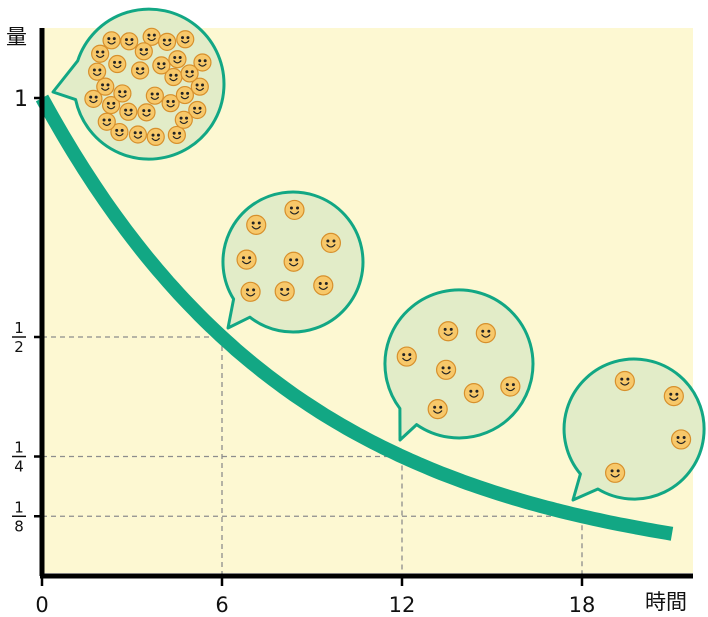 This screenshot has width=708, height=617. What do you see at coordinates (19, 467) in the screenshot?
I see `y-tick-denominator: 4` at bounding box center [19, 467].